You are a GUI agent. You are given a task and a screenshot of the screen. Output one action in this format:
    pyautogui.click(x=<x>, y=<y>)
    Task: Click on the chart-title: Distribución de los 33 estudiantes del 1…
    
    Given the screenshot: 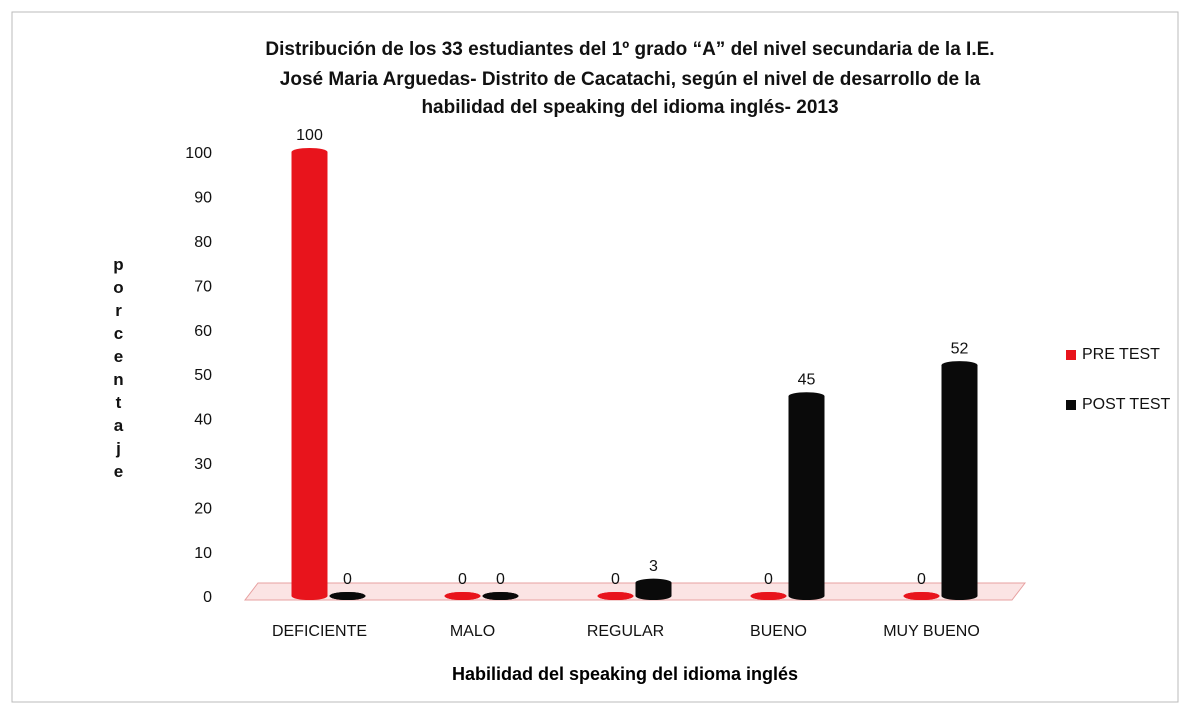 What is the action you would take?
    pyautogui.click(x=629, y=49)
    